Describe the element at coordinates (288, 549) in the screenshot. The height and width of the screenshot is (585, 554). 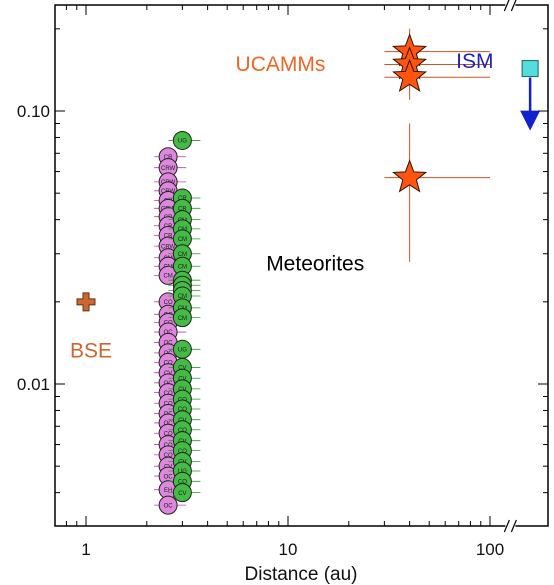
I see `x-tick-label: 10` at that location.